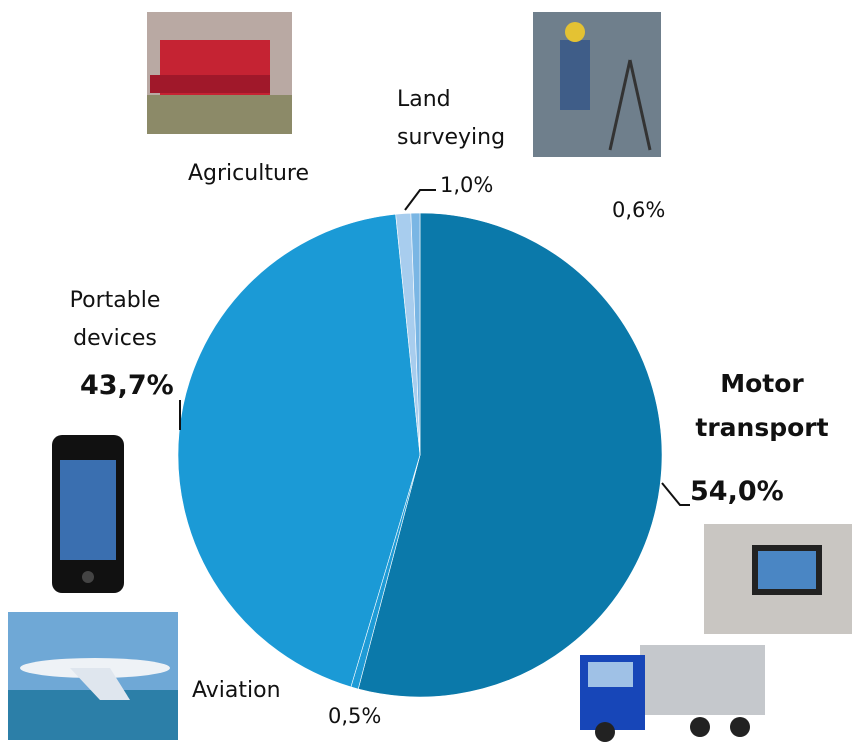  Describe the element at coordinates (355, 716) in the screenshot. I see `value-label: 0,5%` at that location.